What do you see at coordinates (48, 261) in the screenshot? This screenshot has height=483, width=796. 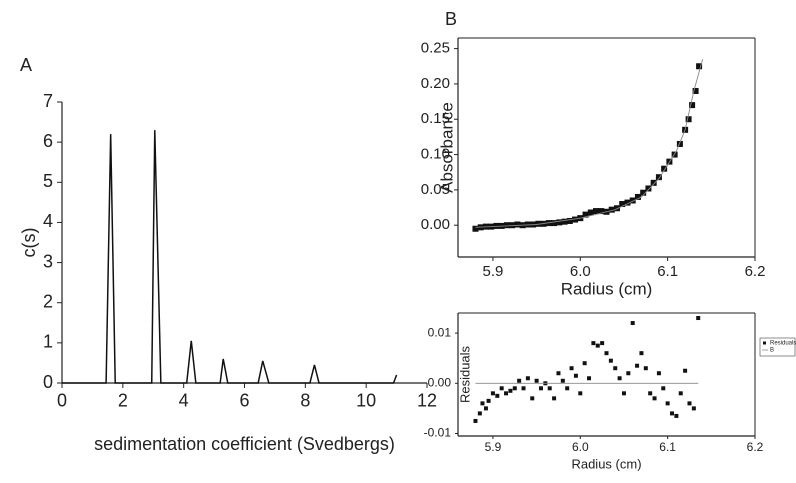 I see `y-tick-label: 3` at bounding box center [48, 261].